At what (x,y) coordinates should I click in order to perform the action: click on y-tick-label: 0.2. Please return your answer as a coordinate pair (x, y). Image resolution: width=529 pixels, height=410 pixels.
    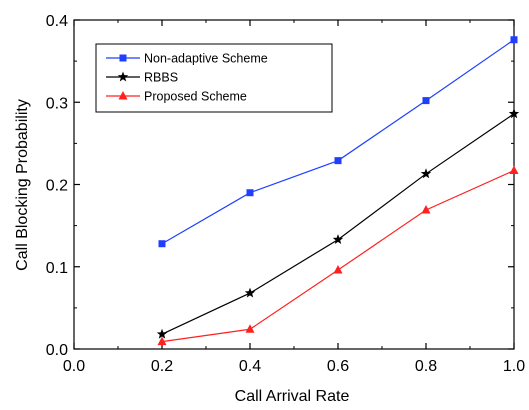
    Looking at the image, I should click on (57, 186).